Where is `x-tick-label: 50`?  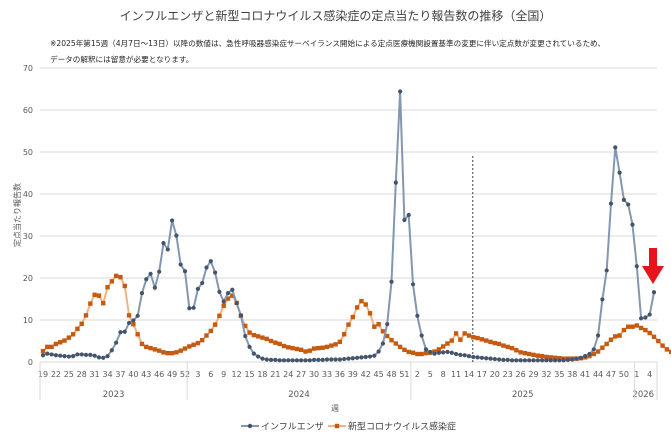
x-tick-label: 50 is located at coordinates (624, 374).